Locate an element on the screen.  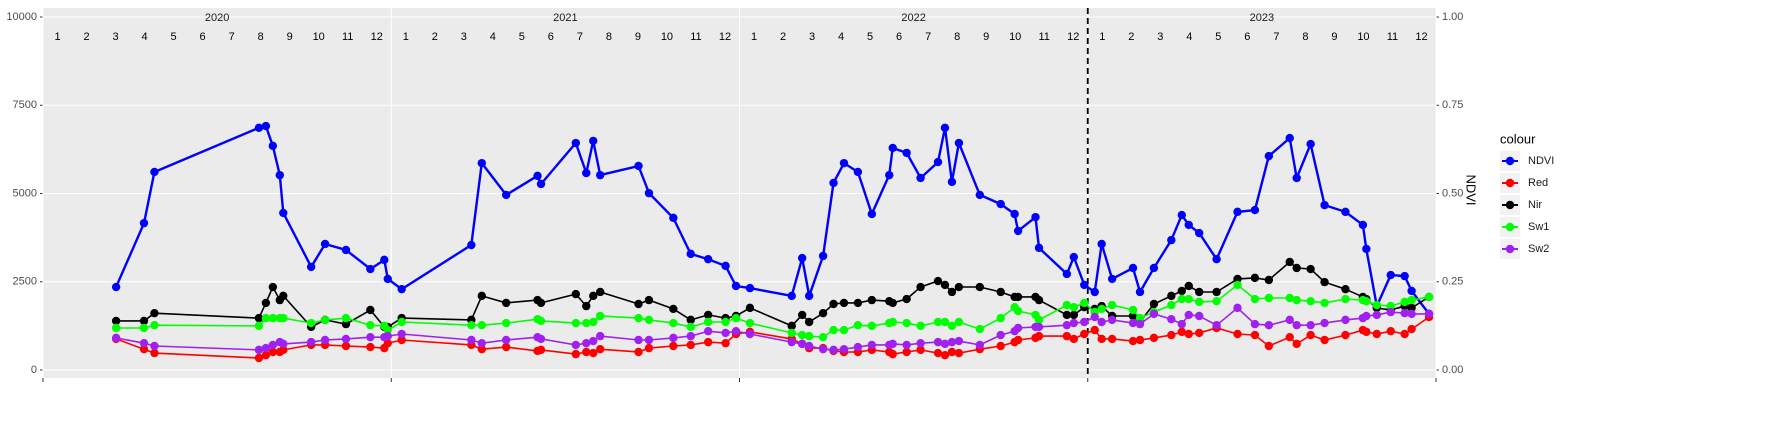
legend-title: colour is located at coordinates (1518, 138).